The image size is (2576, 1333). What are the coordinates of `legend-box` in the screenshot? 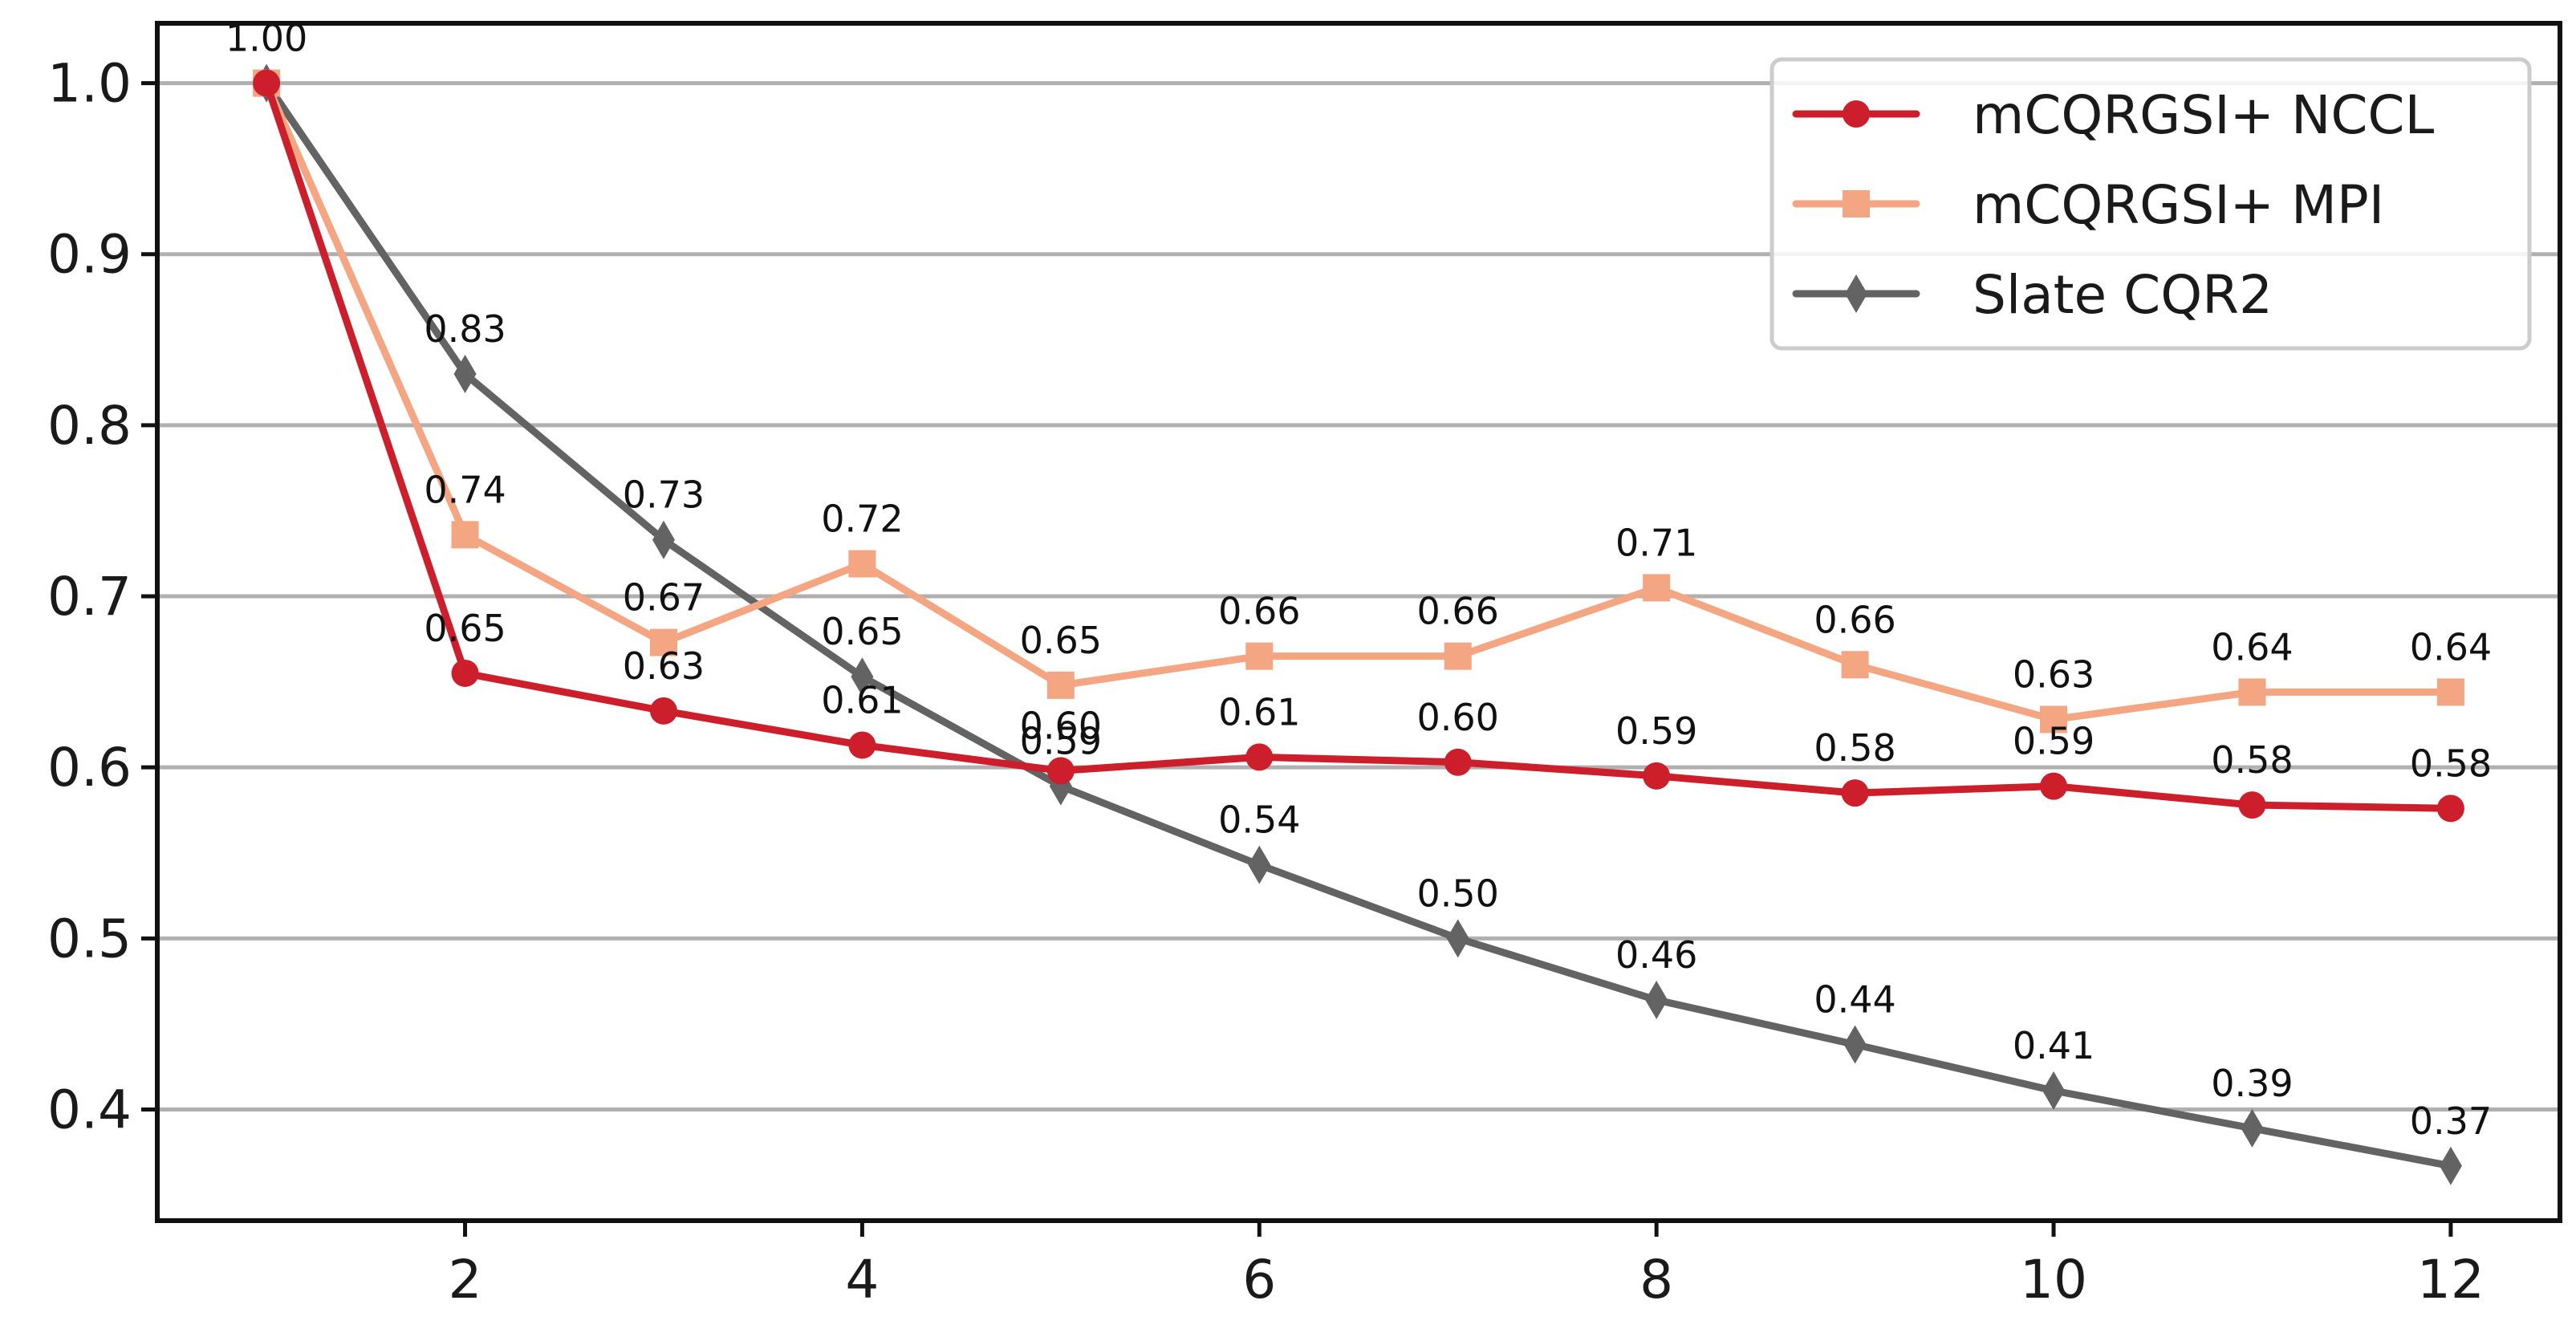 It's located at (2150, 204).